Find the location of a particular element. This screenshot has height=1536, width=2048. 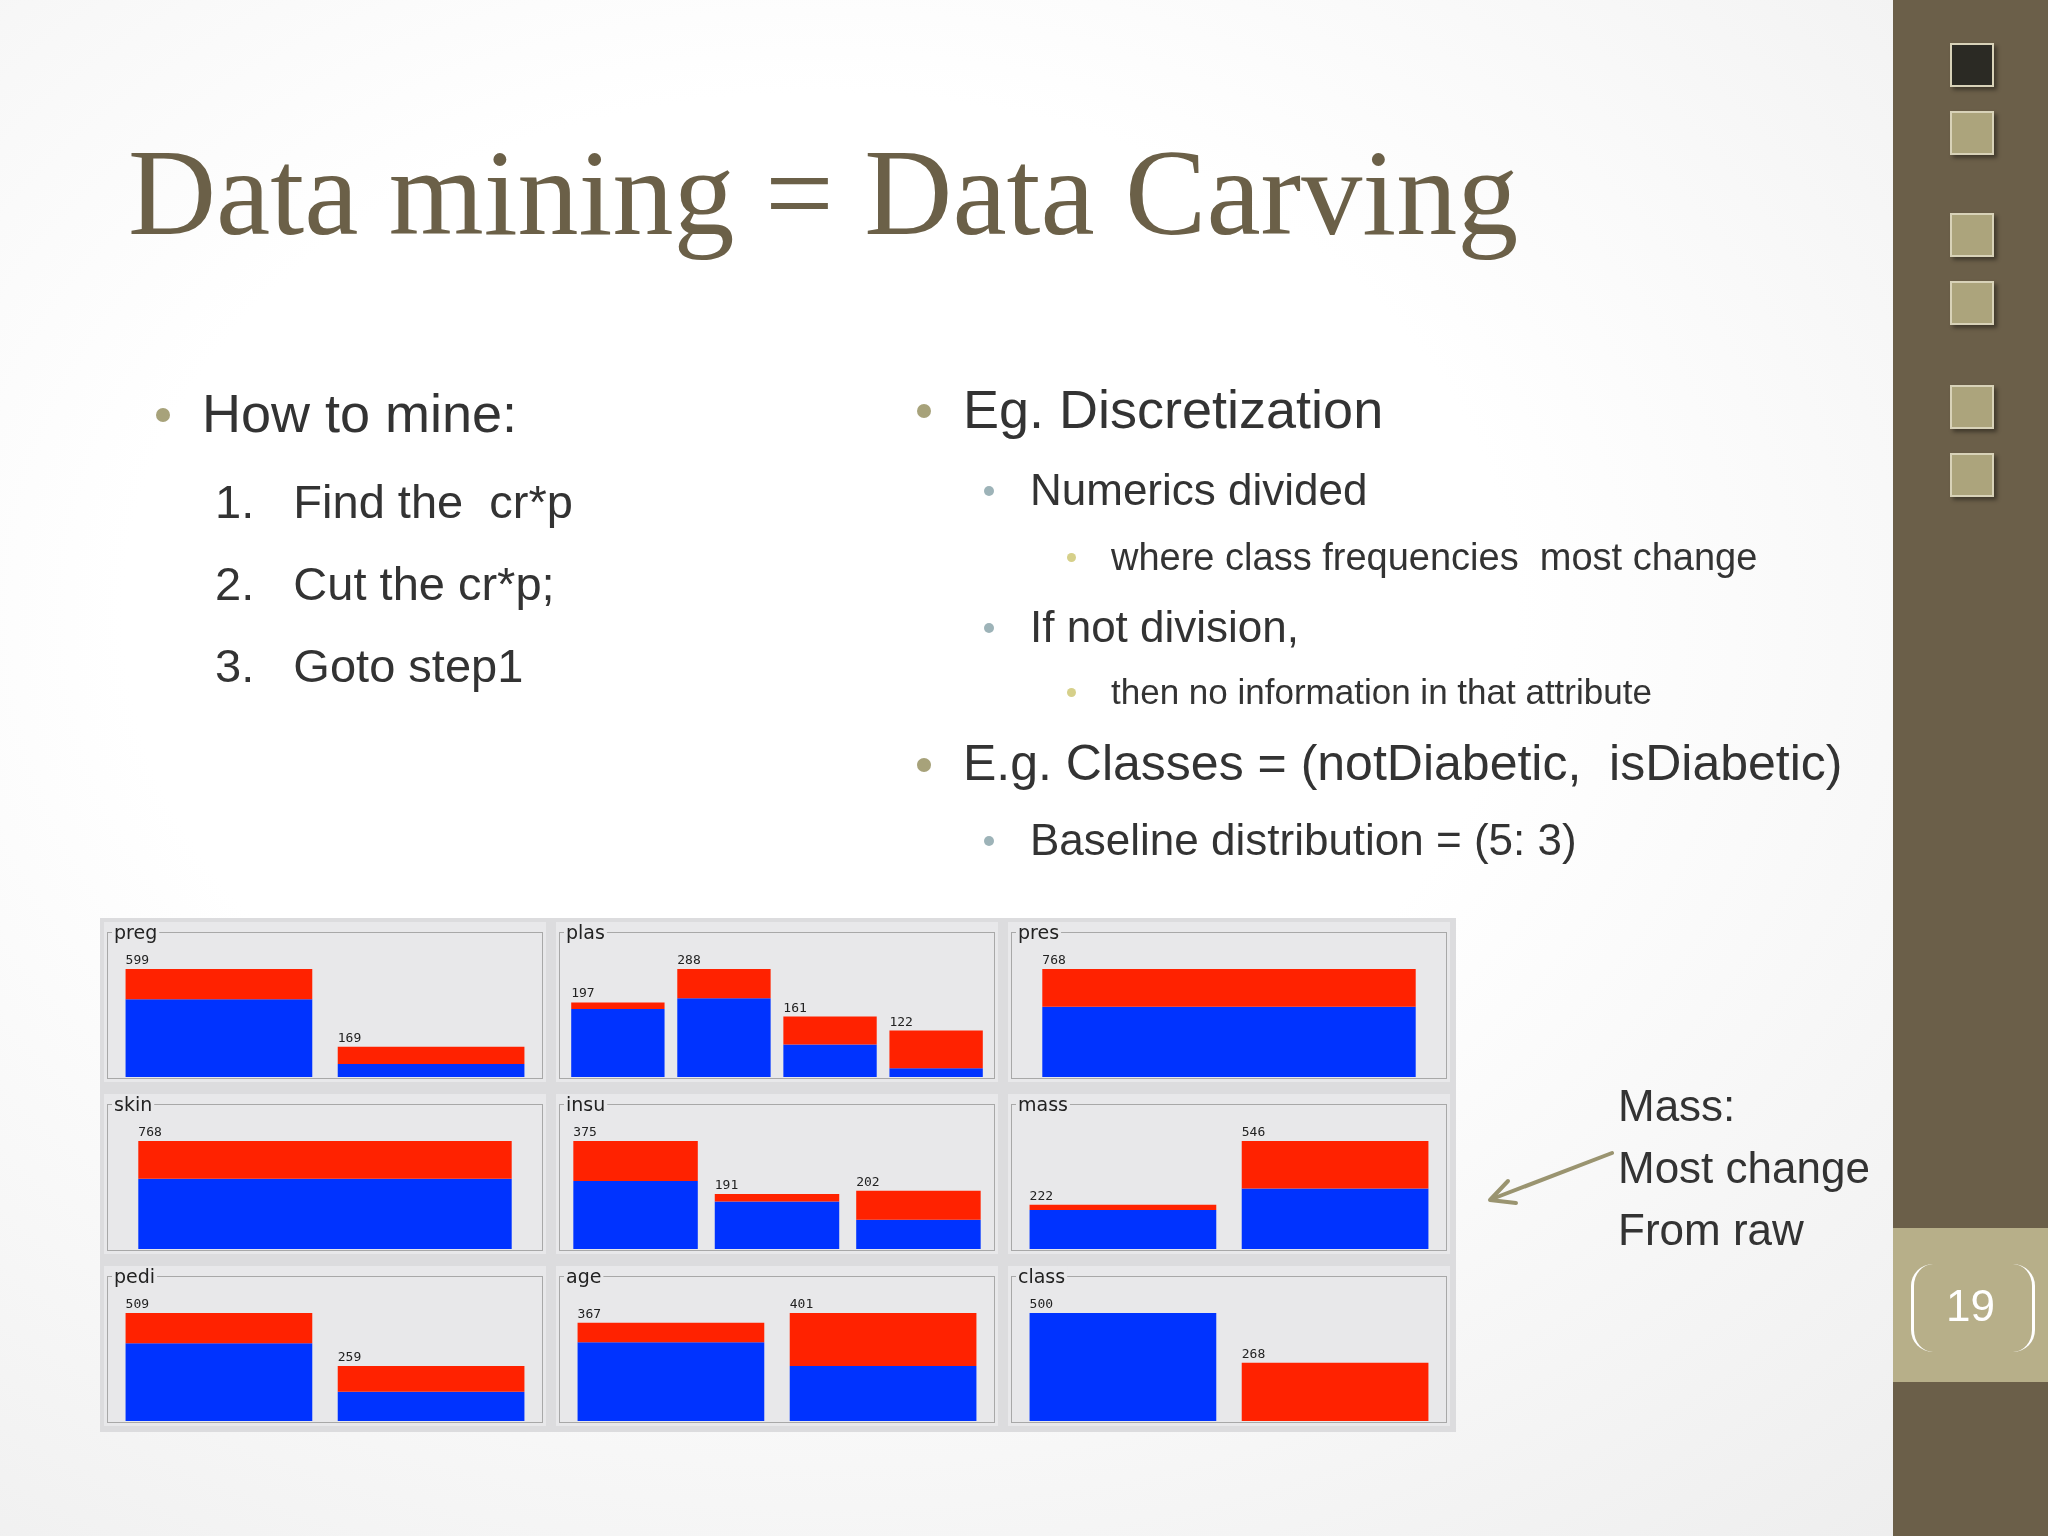

text: then no information in that attribute is located at coordinates (1381, 691).